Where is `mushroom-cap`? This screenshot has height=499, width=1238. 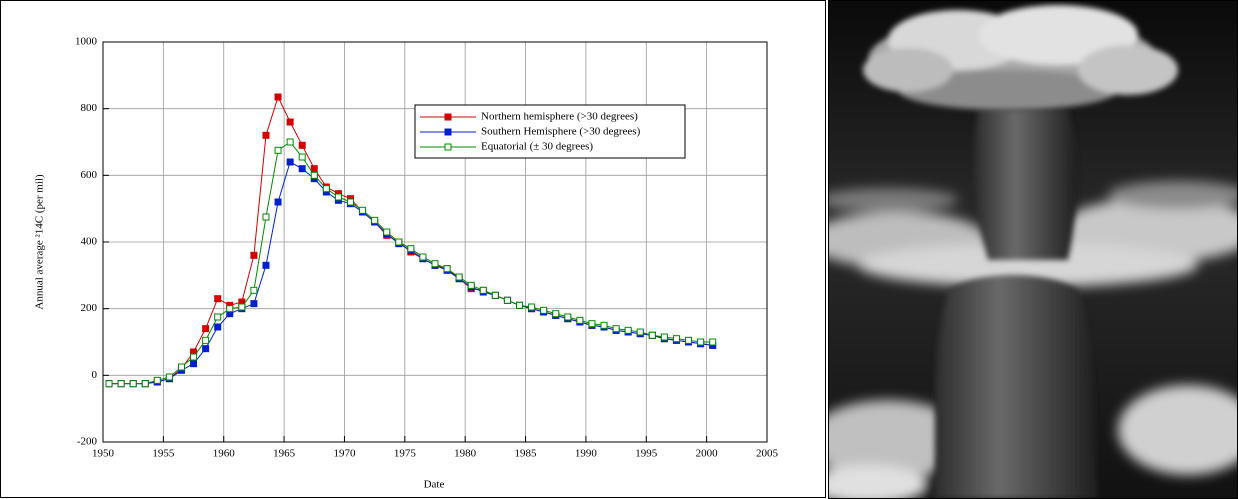
mushroom-cap is located at coordinates (1020, 57).